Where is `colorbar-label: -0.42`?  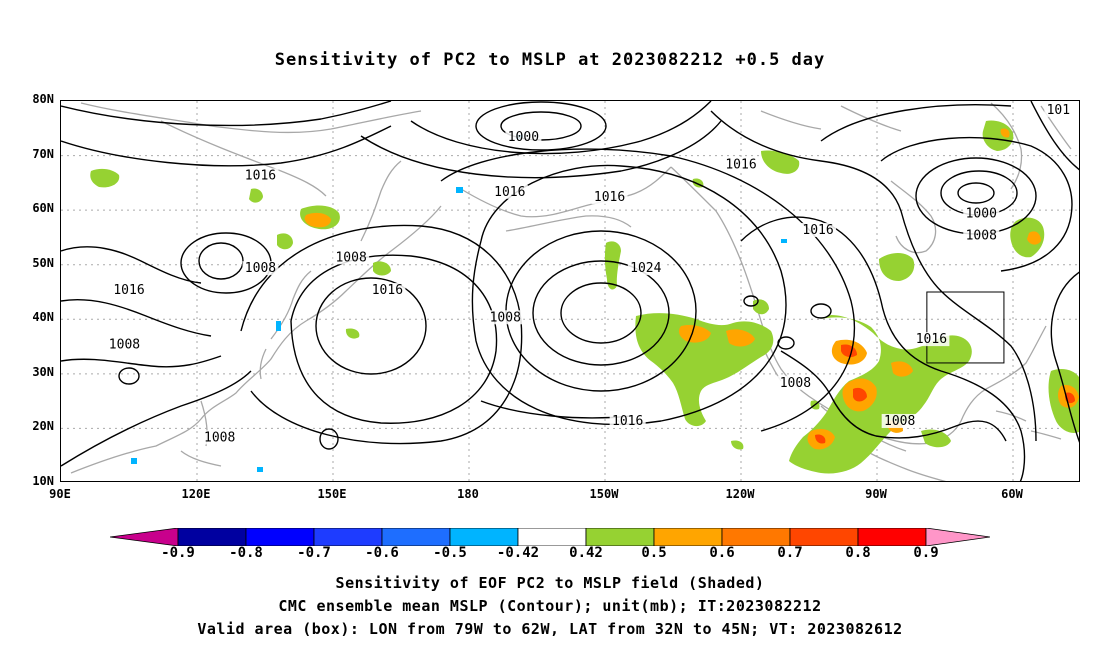
colorbar-label: -0.42 is located at coordinates (518, 553).